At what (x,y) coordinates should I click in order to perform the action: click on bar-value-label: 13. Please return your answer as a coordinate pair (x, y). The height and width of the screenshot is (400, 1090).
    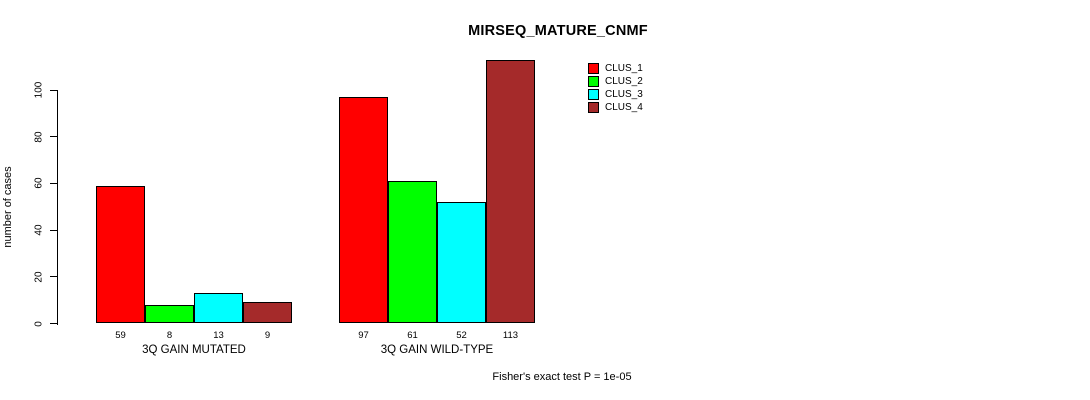
    Looking at the image, I should click on (218, 335).